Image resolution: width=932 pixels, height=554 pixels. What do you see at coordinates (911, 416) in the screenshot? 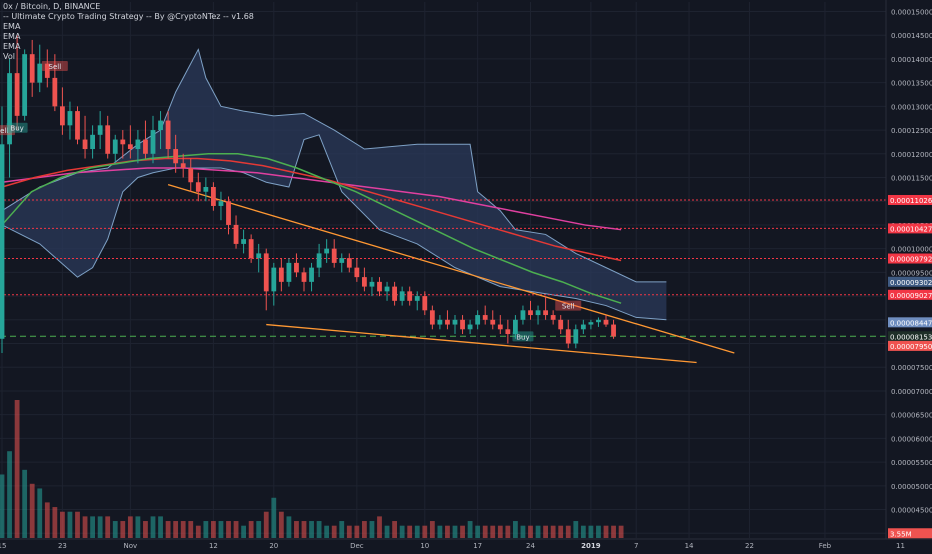
I see `price-tick-label: 0.00006500` at bounding box center [911, 416].